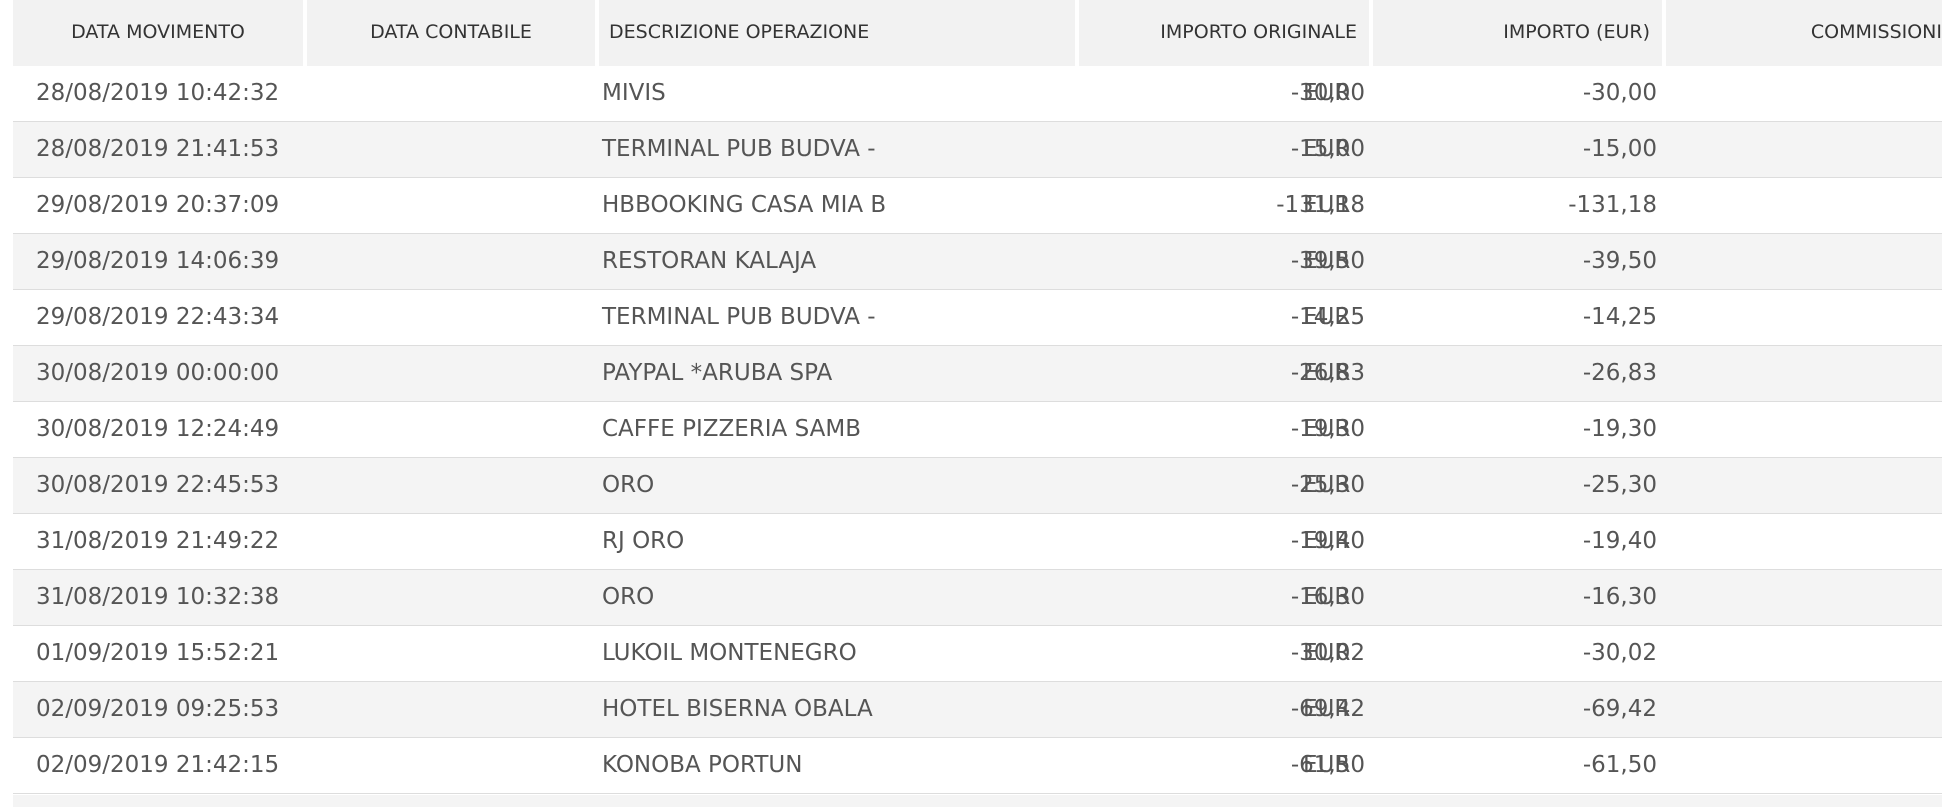 This screenshot has height=807, width=1959. Describe the element at coordinates (1619, 485) in the screenshot. I see `cell-importo-eur: -25,30` at that location.